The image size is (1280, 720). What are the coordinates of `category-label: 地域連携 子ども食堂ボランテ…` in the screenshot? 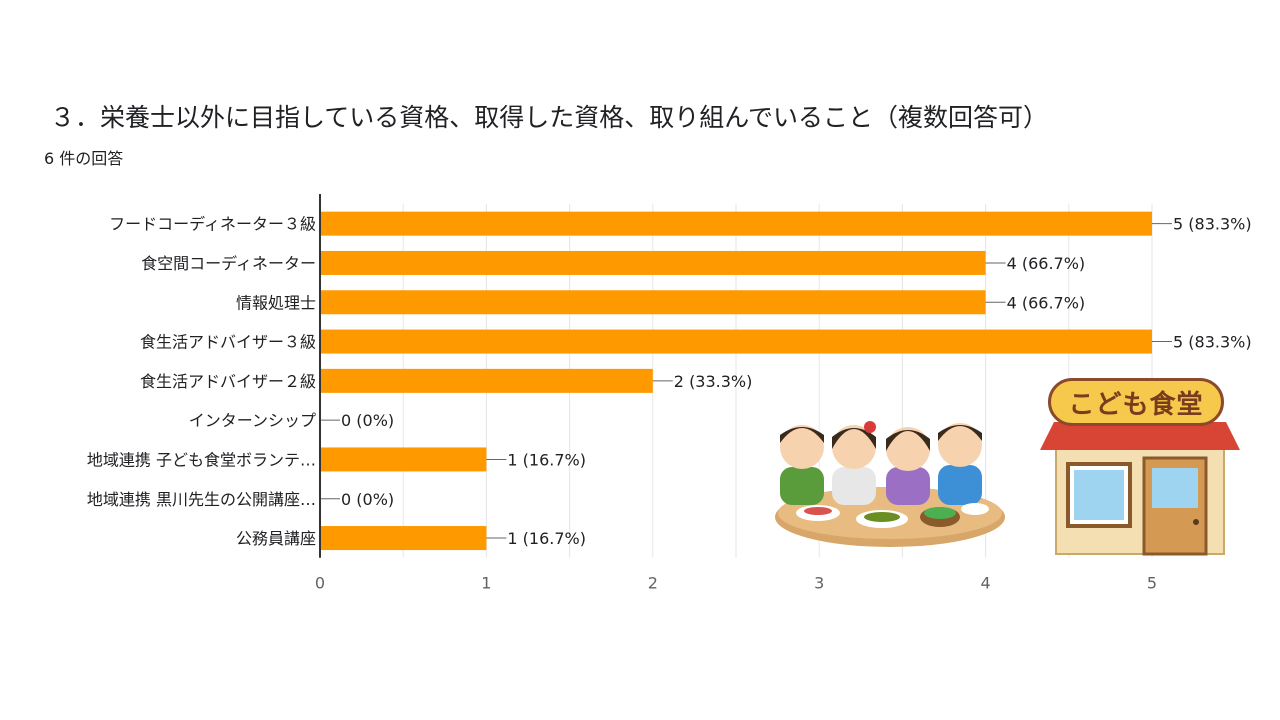 It's located at (201, 459).